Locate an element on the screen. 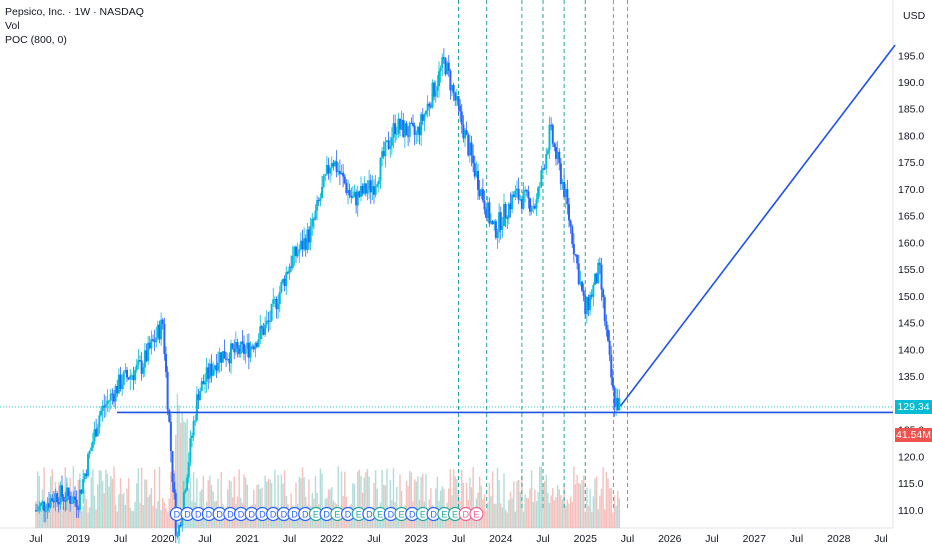 The image size is (932, 555). earnings-marker is located at coordinates (476, 514).